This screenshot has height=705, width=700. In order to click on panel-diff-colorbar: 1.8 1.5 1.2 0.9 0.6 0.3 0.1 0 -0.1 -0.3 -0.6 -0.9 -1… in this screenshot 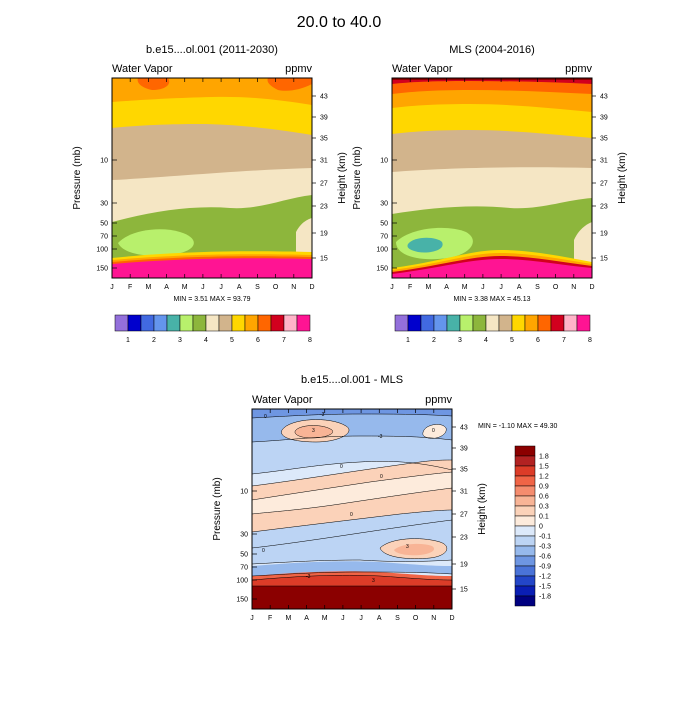, I will do `click(532, 526)`.